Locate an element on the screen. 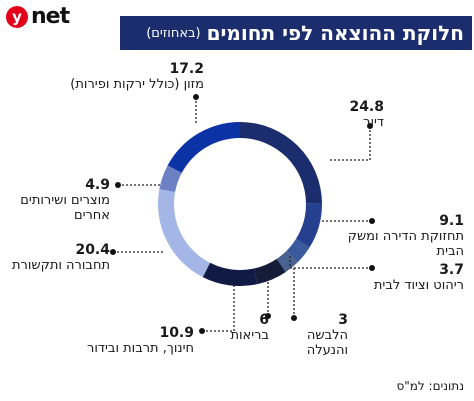 This screenshot has height=401, width=474. logo-word: net is located at coordinates (50, 16).